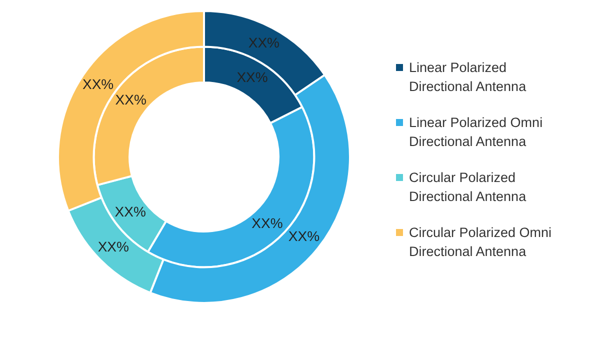  Describe the element at coordinates (468, 77) in the screenshot. I see `legend-label: Linear Polarized Directional Antenna` at that location.